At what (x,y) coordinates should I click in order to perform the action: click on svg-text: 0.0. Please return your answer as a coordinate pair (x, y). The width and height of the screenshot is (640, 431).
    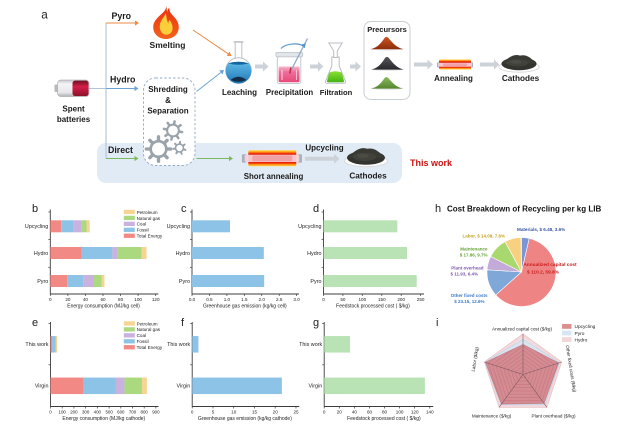
    Looking at the image, I should click on (192, 299).